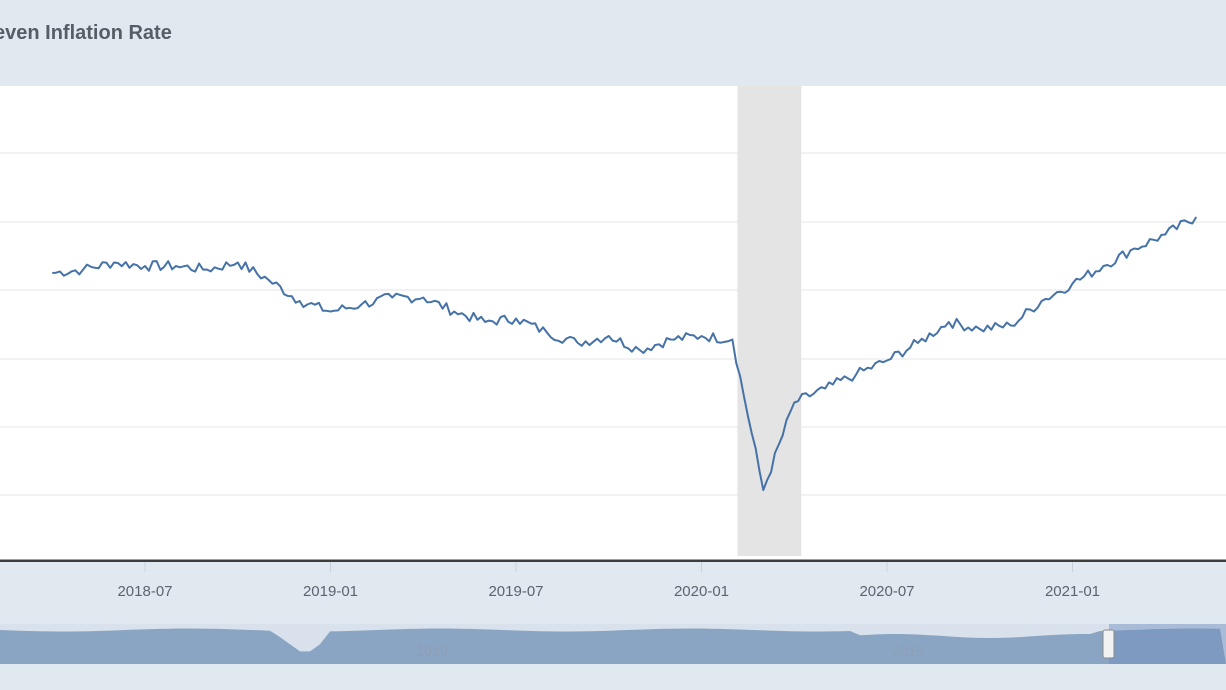 This screenshot has height=690, width=1226. What do you see at coordinates (330, 591) in the screenshot?
I see `x-tick-label: 2019-01` at bounding box center [330, 591].